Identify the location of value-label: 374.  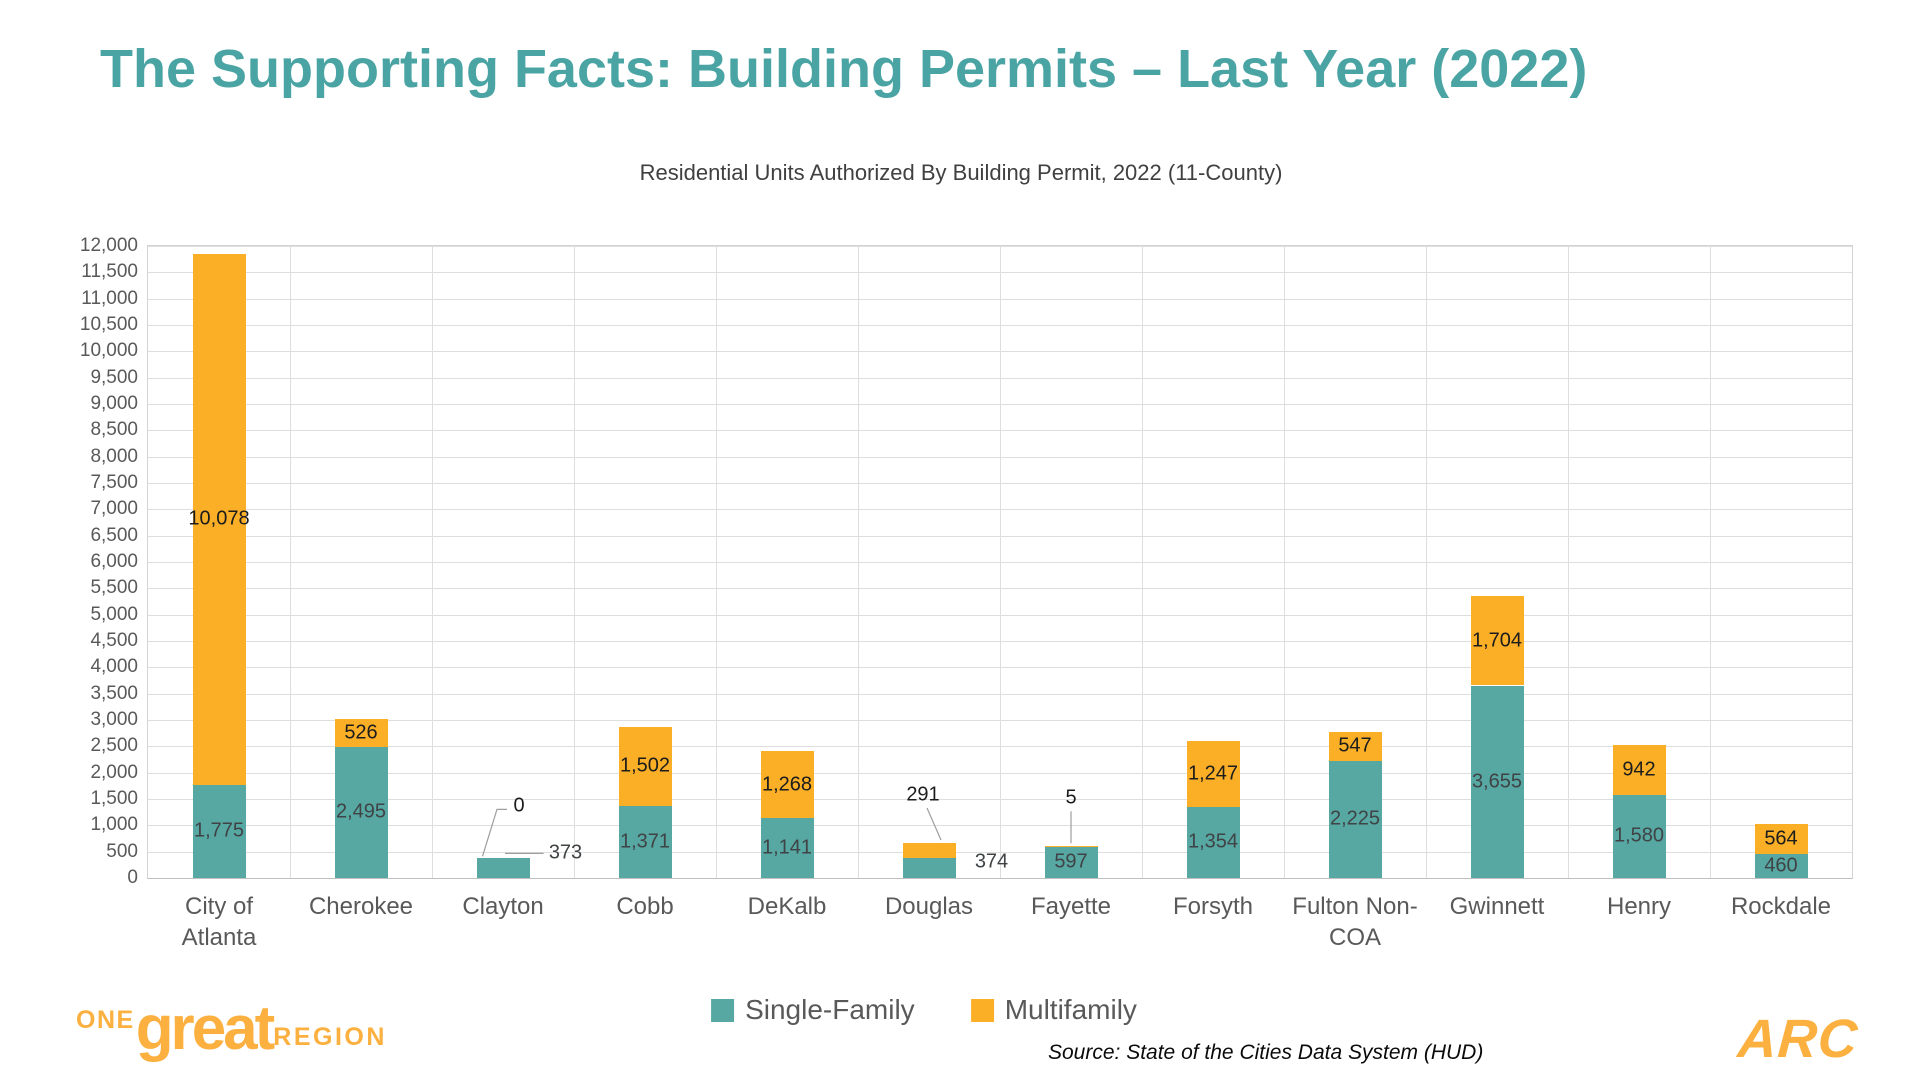
(991, 861).